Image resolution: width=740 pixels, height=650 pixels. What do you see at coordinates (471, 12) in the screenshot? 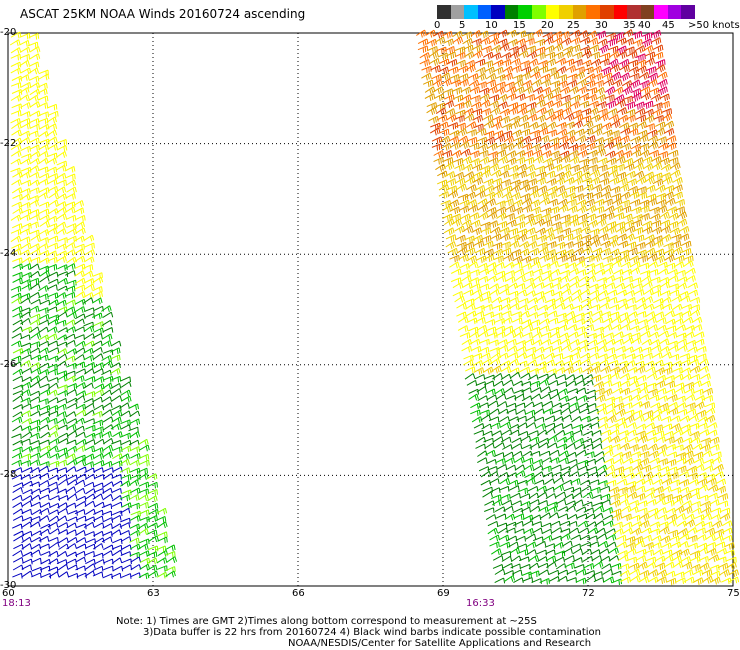
I see `legend-swatch` at bounding box center [471, 12].